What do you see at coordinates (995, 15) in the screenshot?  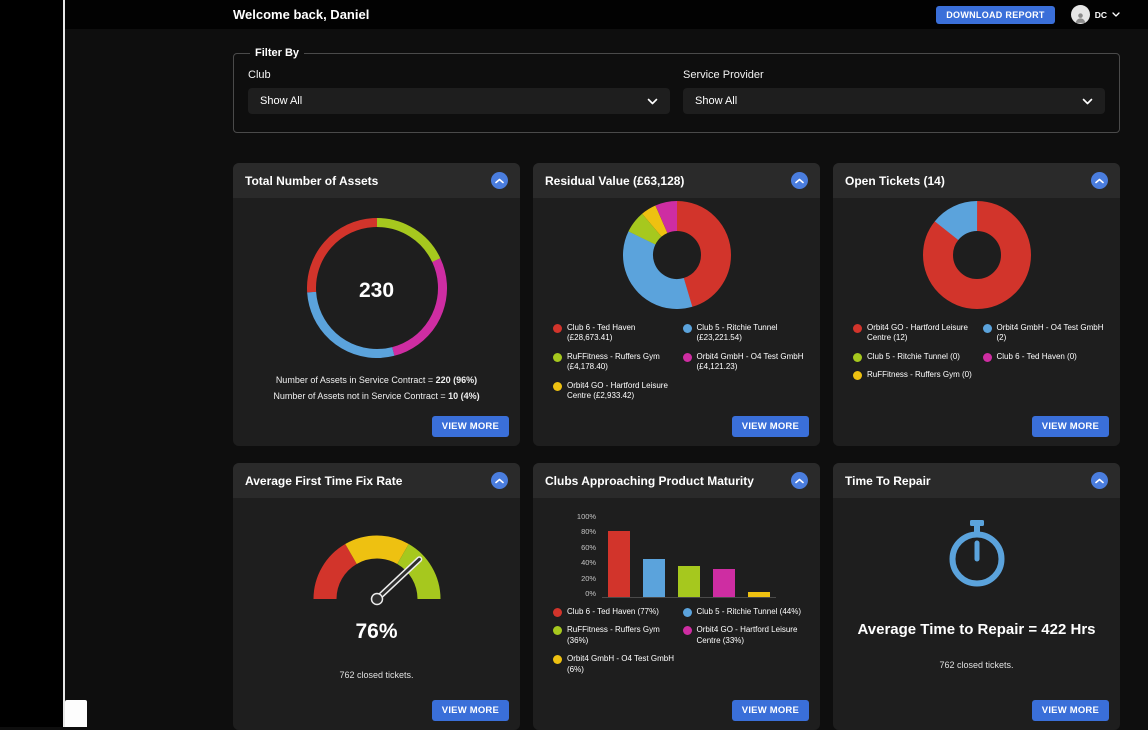 I see `download-report-button: DOWNLOAD REPORT` at bounding box center [995, 15].